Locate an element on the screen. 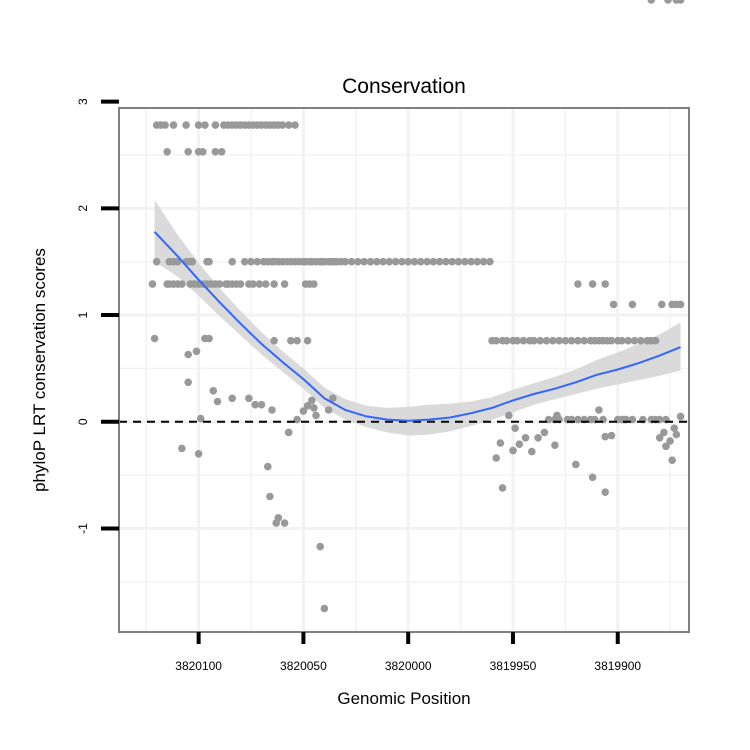  y-axis: 3 2 1 0 -1 is located at coordinates (97, 316).